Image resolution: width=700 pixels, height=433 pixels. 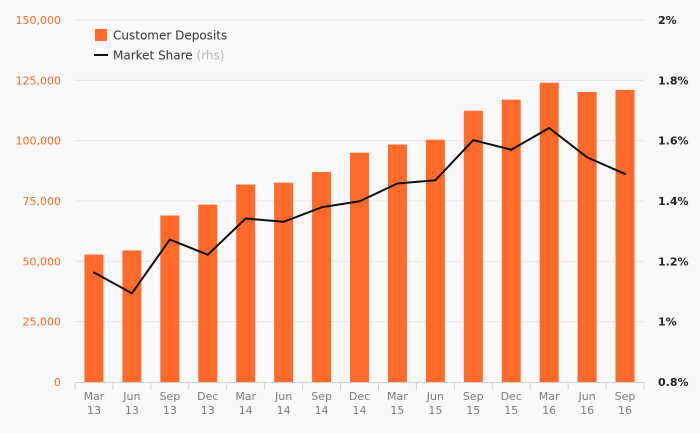 I want to click on legend-swatch-deposits, so click(x=101, y=35).